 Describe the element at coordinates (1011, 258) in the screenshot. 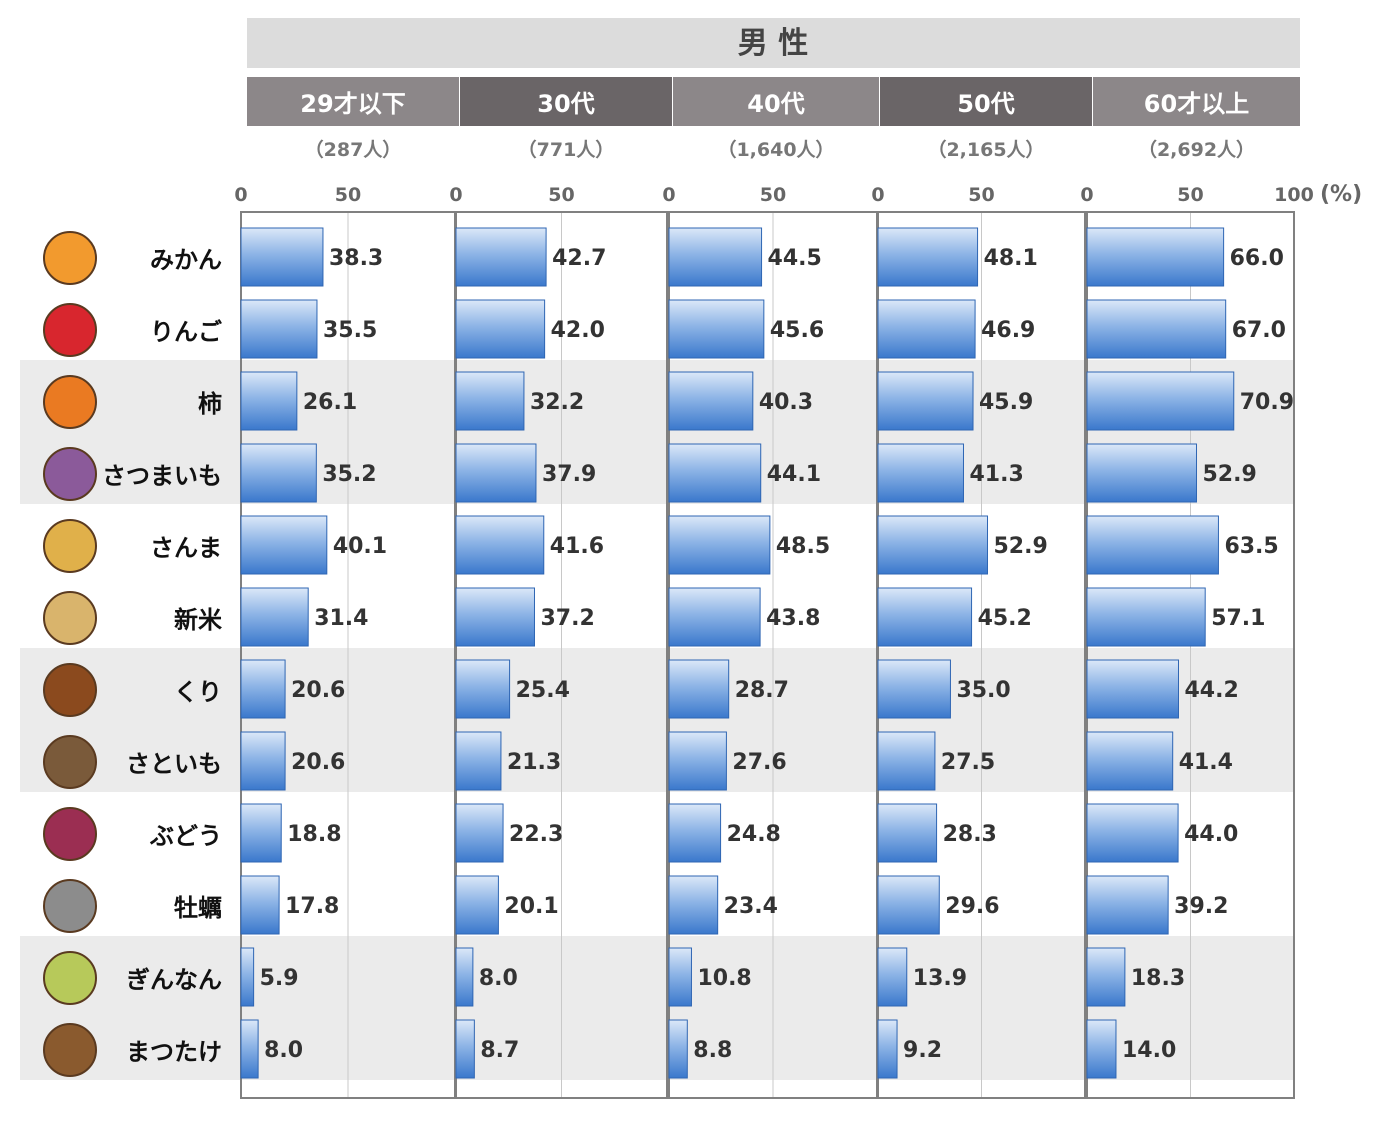

I see `data-label: 48.1` at that location.